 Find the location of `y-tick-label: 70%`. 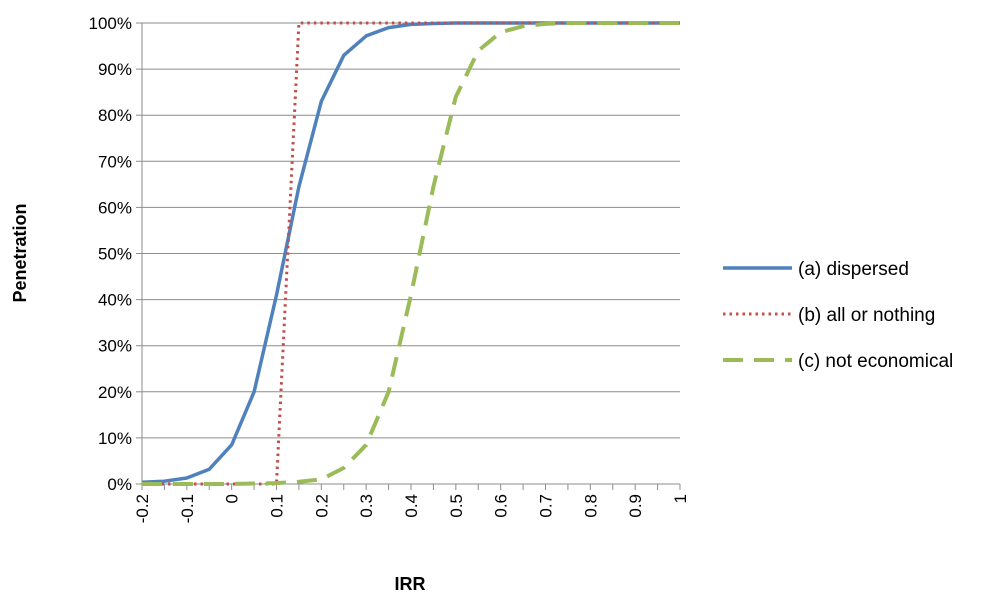

y-tick-label: 70% is located at coordinates (115, 161).